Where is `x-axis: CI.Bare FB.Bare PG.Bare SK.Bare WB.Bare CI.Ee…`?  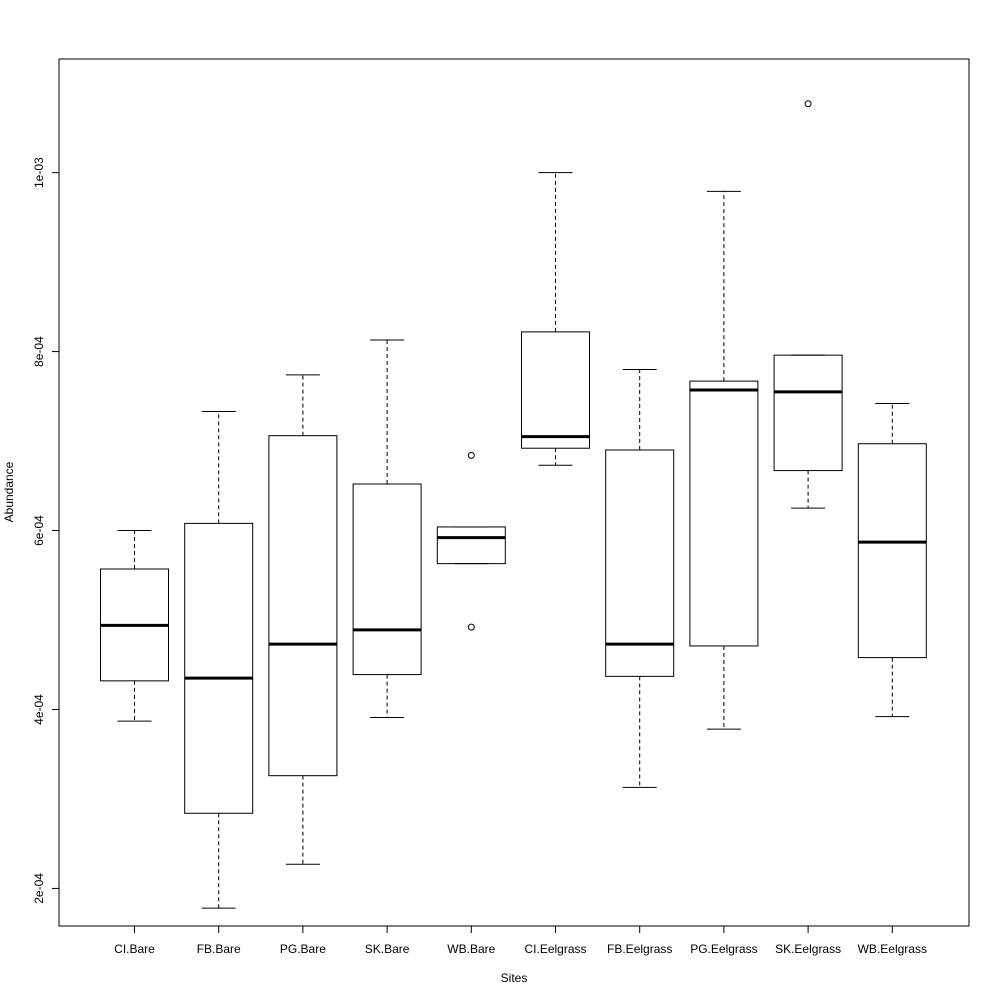 x-axis: CI.Bare FB.Bare PG.Bare SK.Bare WB.Bare CI.Ee… is located at coordinates (520, 940).